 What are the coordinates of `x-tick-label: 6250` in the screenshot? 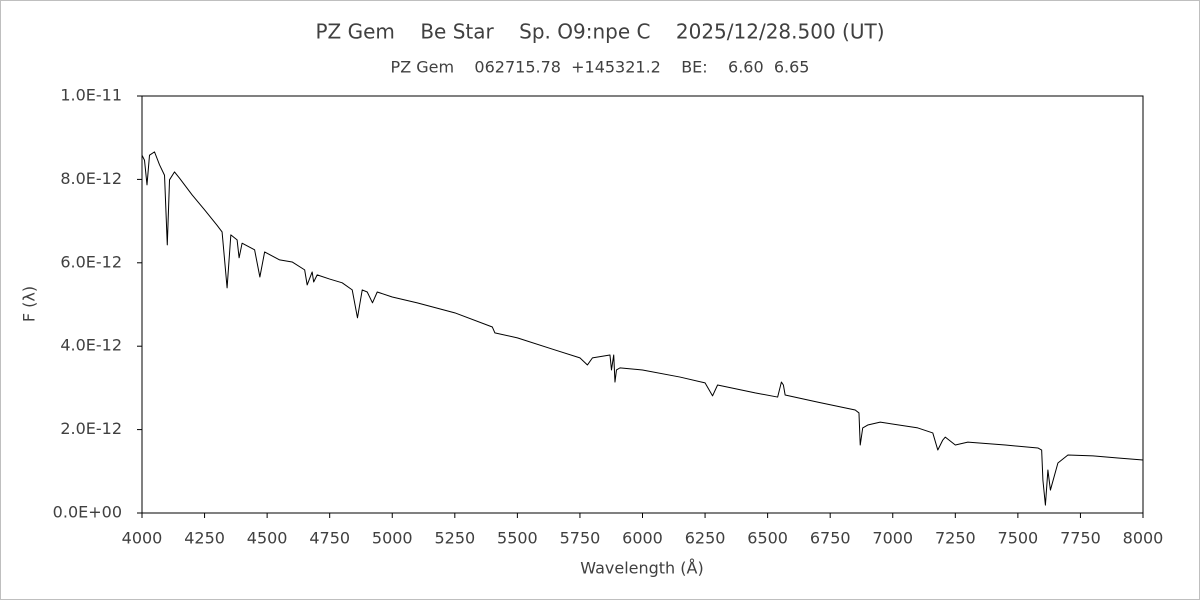 It's located at (705, 538).